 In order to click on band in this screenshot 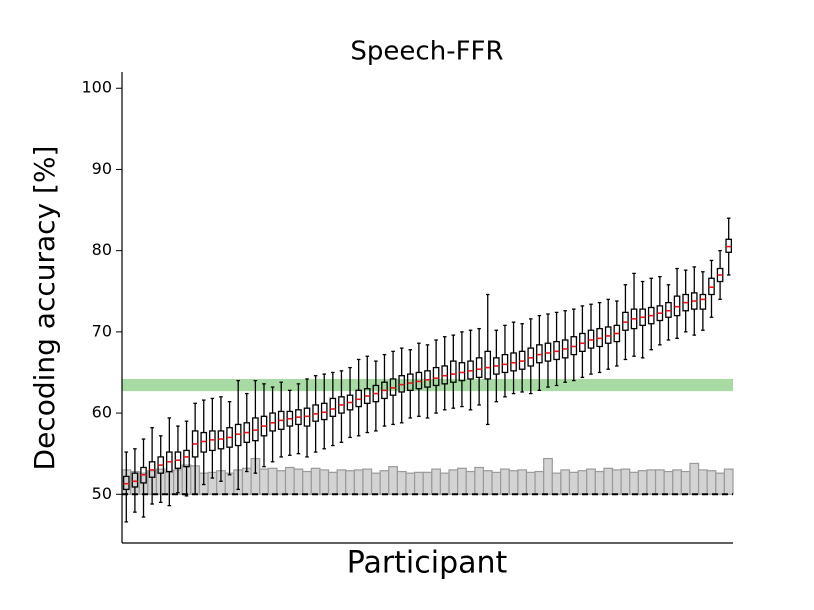, I will do `click(427, 385)`.